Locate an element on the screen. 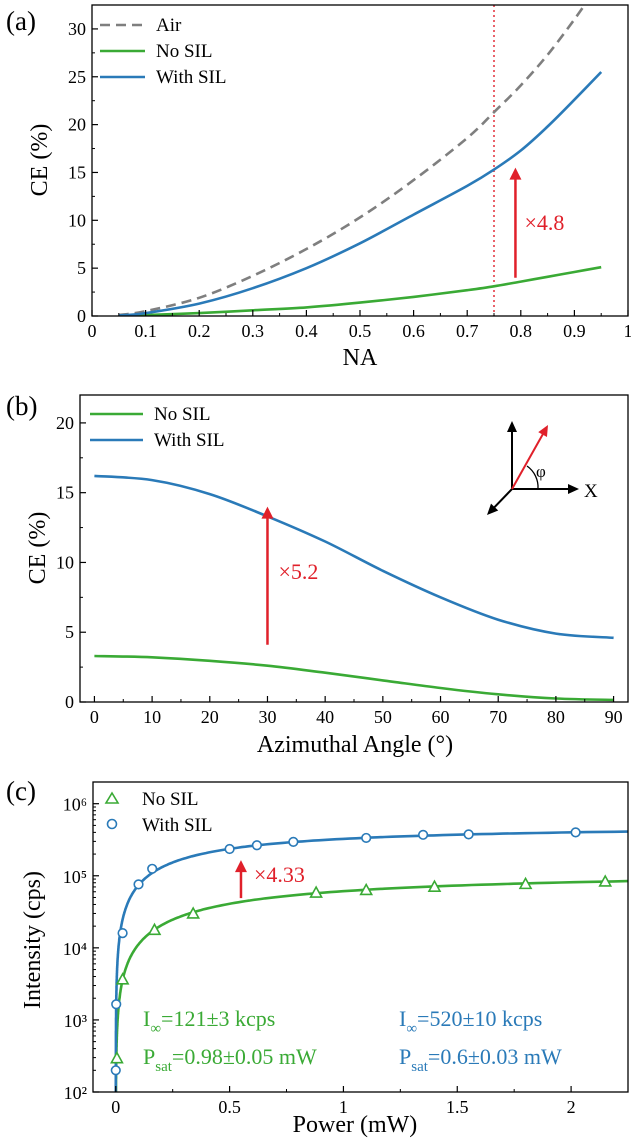  panel-label: (b) is located at coordinates (21, 406).